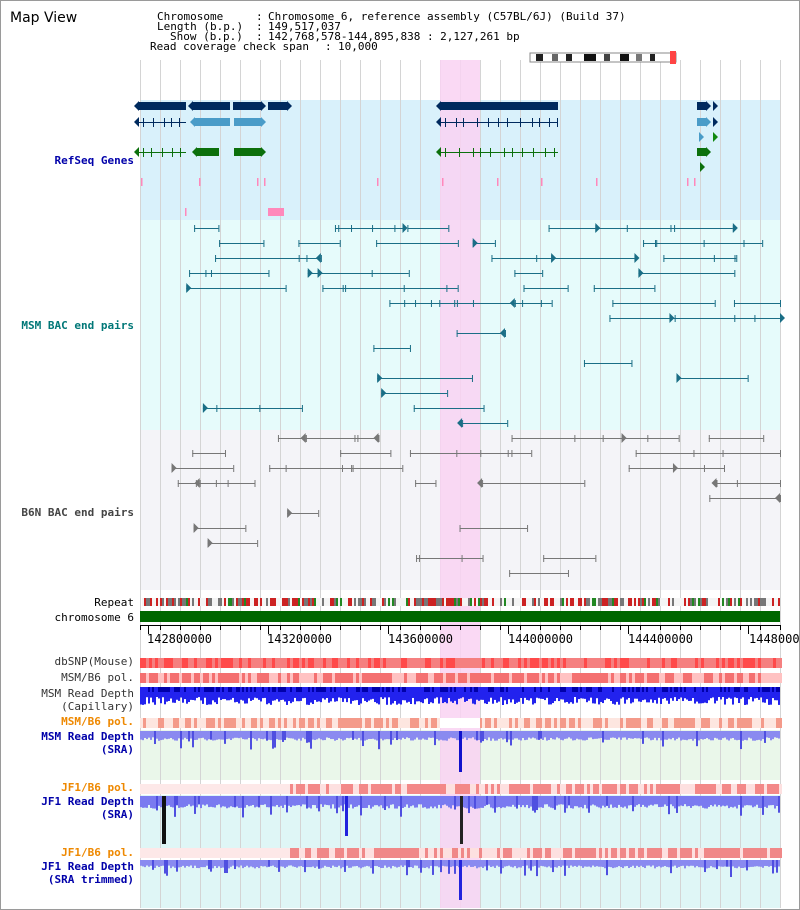 The image size is (800, 910). Describe the element at coordinates (265, 182) in the screenshot. I see `refseq-marker` at that location.